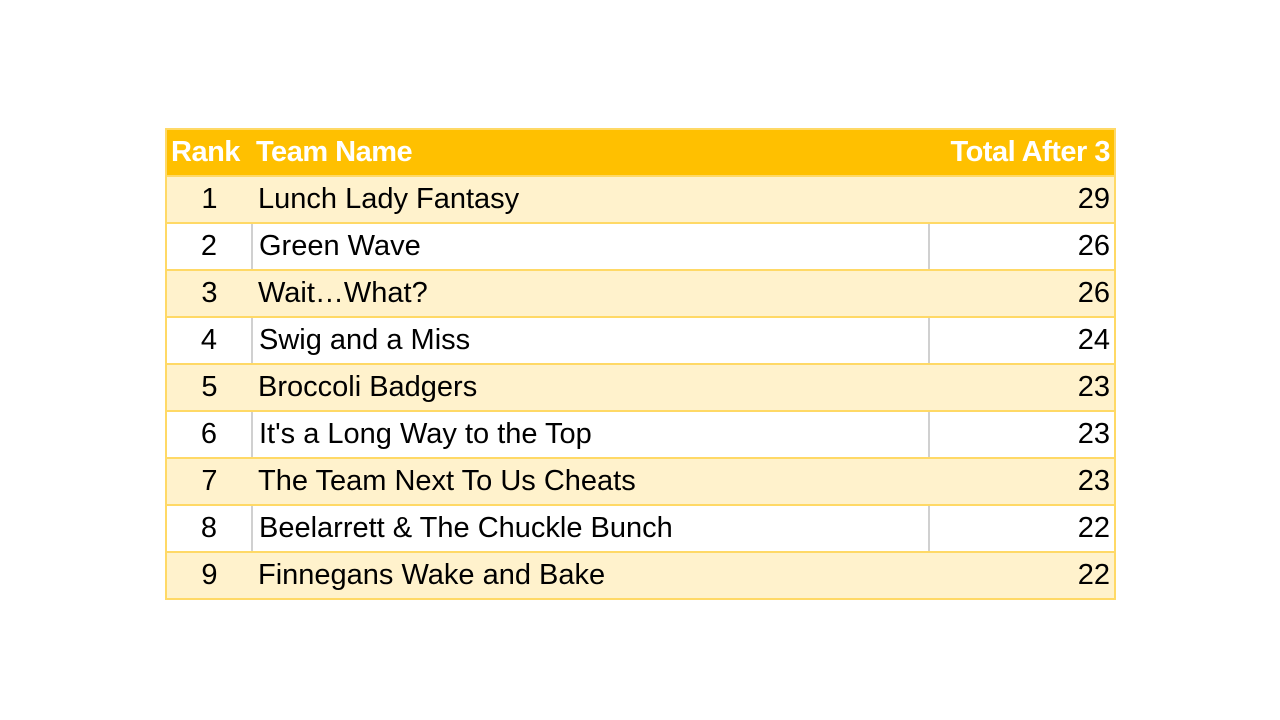 The height and width of the screenshot is (720, 1280). I want to click on total-cell: 24, so click(1022, 340).